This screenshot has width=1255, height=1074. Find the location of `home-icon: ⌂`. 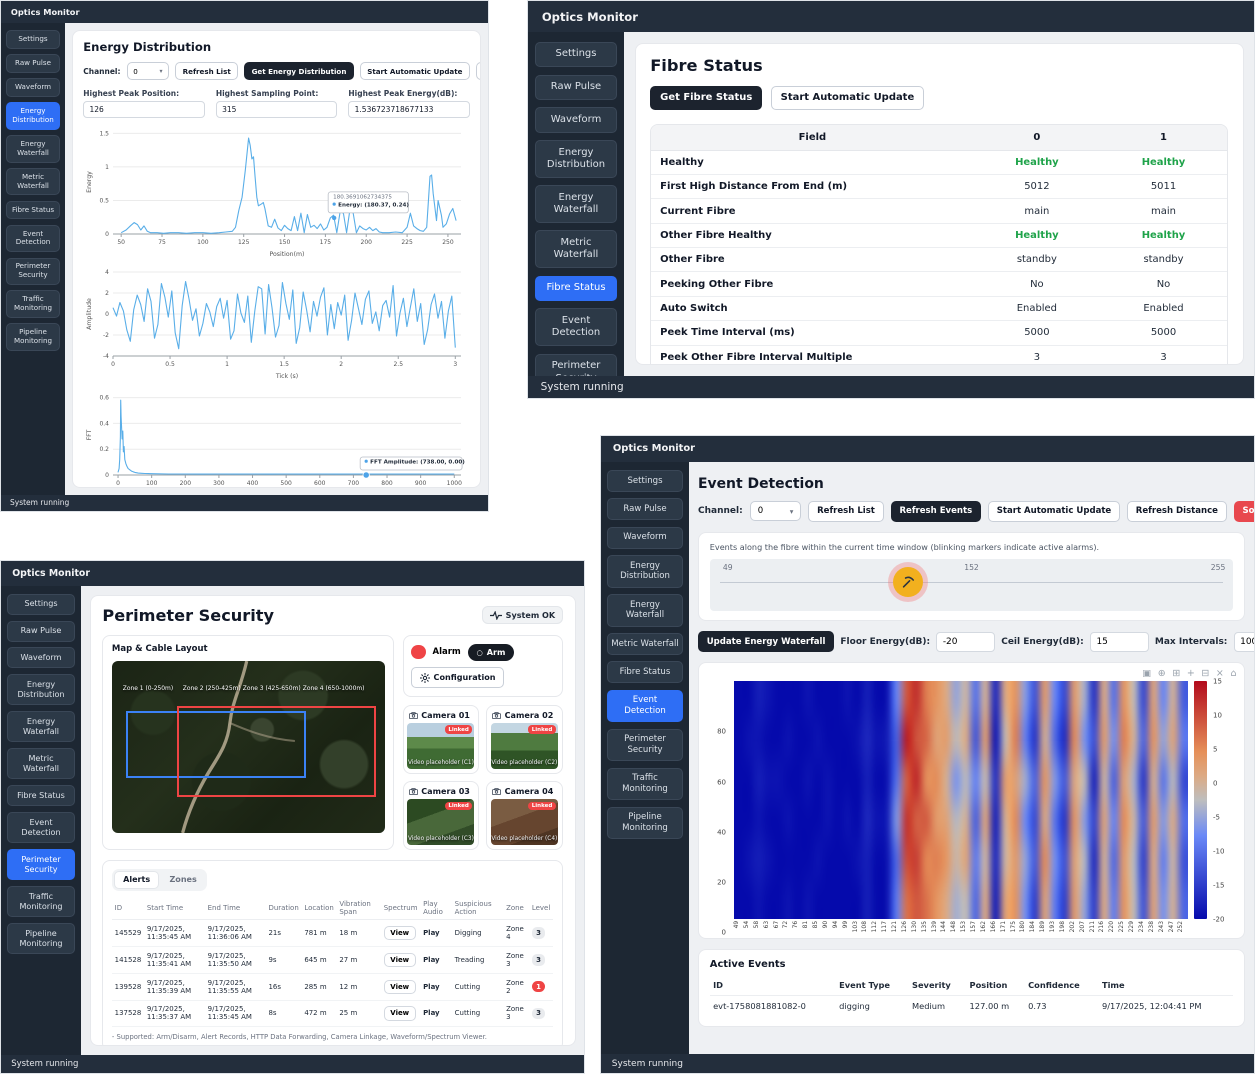

home-icon: ⌂ is located at coordinates (1233, 673).